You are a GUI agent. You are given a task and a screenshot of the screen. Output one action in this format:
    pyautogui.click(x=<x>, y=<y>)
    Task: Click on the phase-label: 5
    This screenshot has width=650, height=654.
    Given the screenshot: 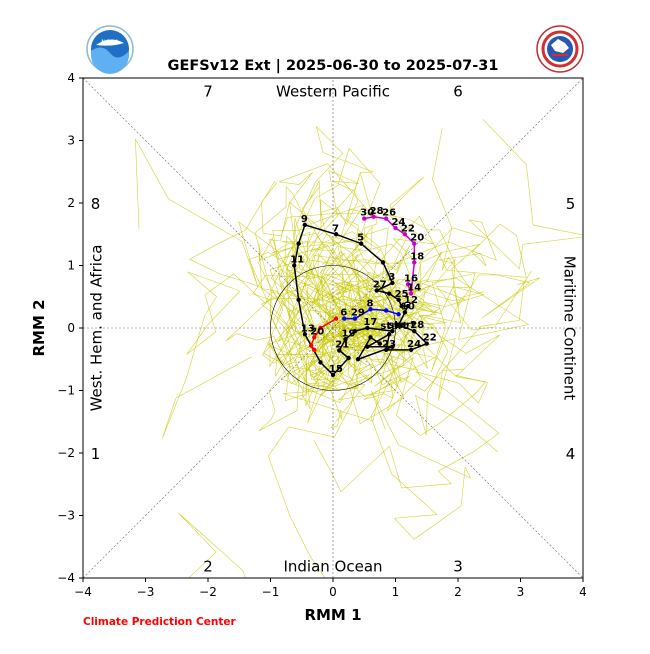 What is the action you would take?
    pyautogui.click(x=571, y=204)
    